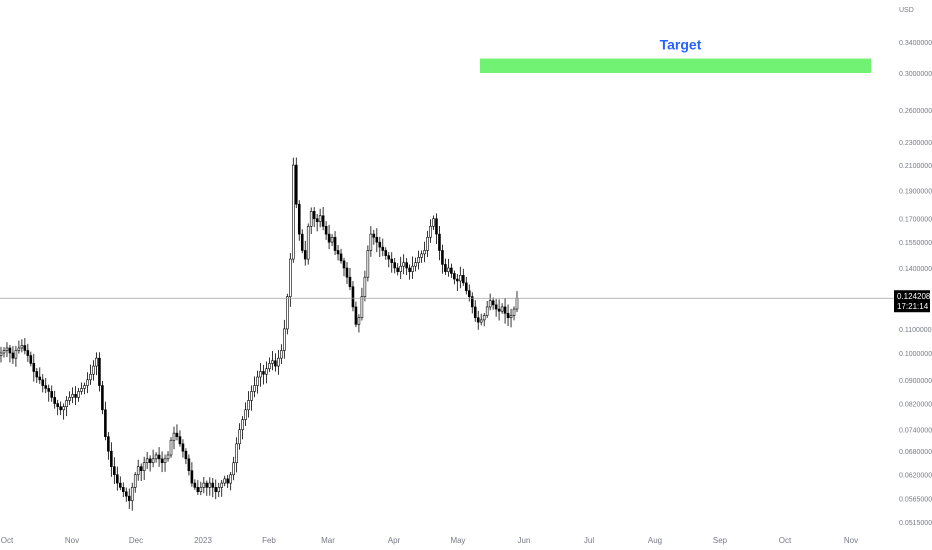  Describe the element at coordinates (203, 540) in the screenshot. I see `x-tick-label: 2023` at that location.